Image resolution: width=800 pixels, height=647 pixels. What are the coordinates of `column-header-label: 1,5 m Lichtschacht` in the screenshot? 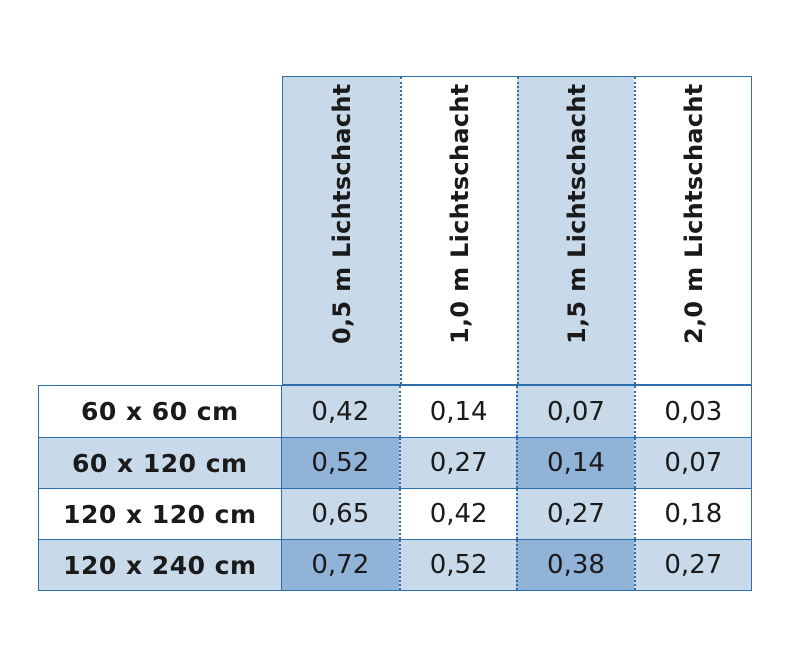 It's located at (576, 213).